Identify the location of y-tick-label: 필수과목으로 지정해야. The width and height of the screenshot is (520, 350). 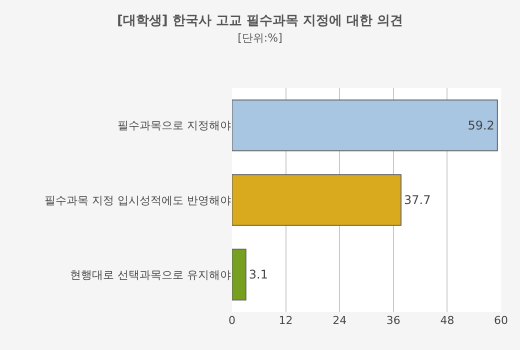
(174, 125).